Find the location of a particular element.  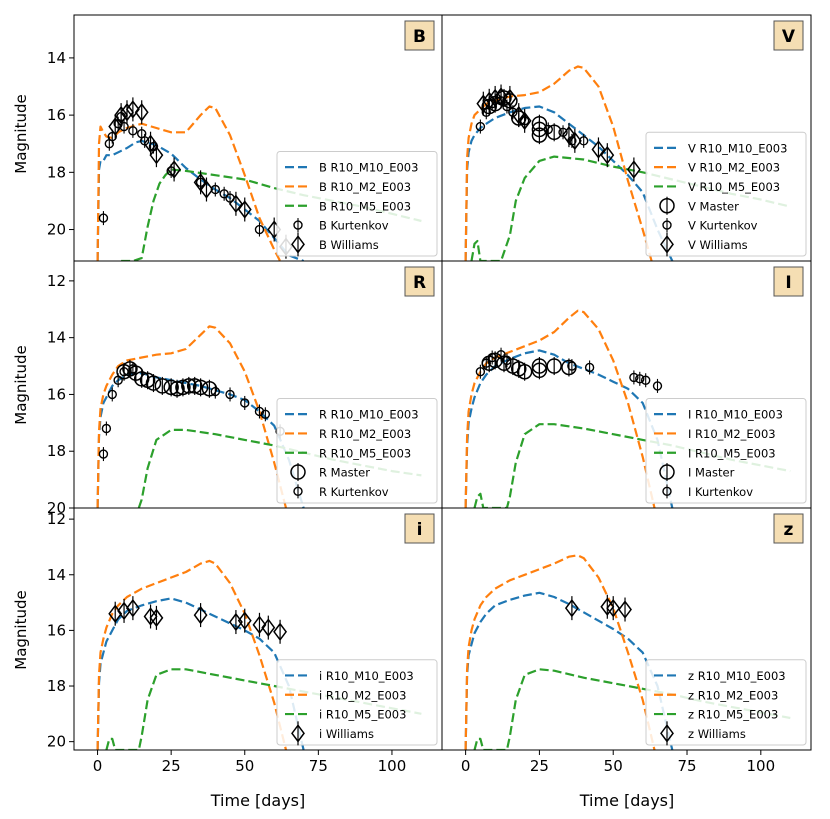

legend-label: B R10_M5_E003 is located at coordinates (365, 206).